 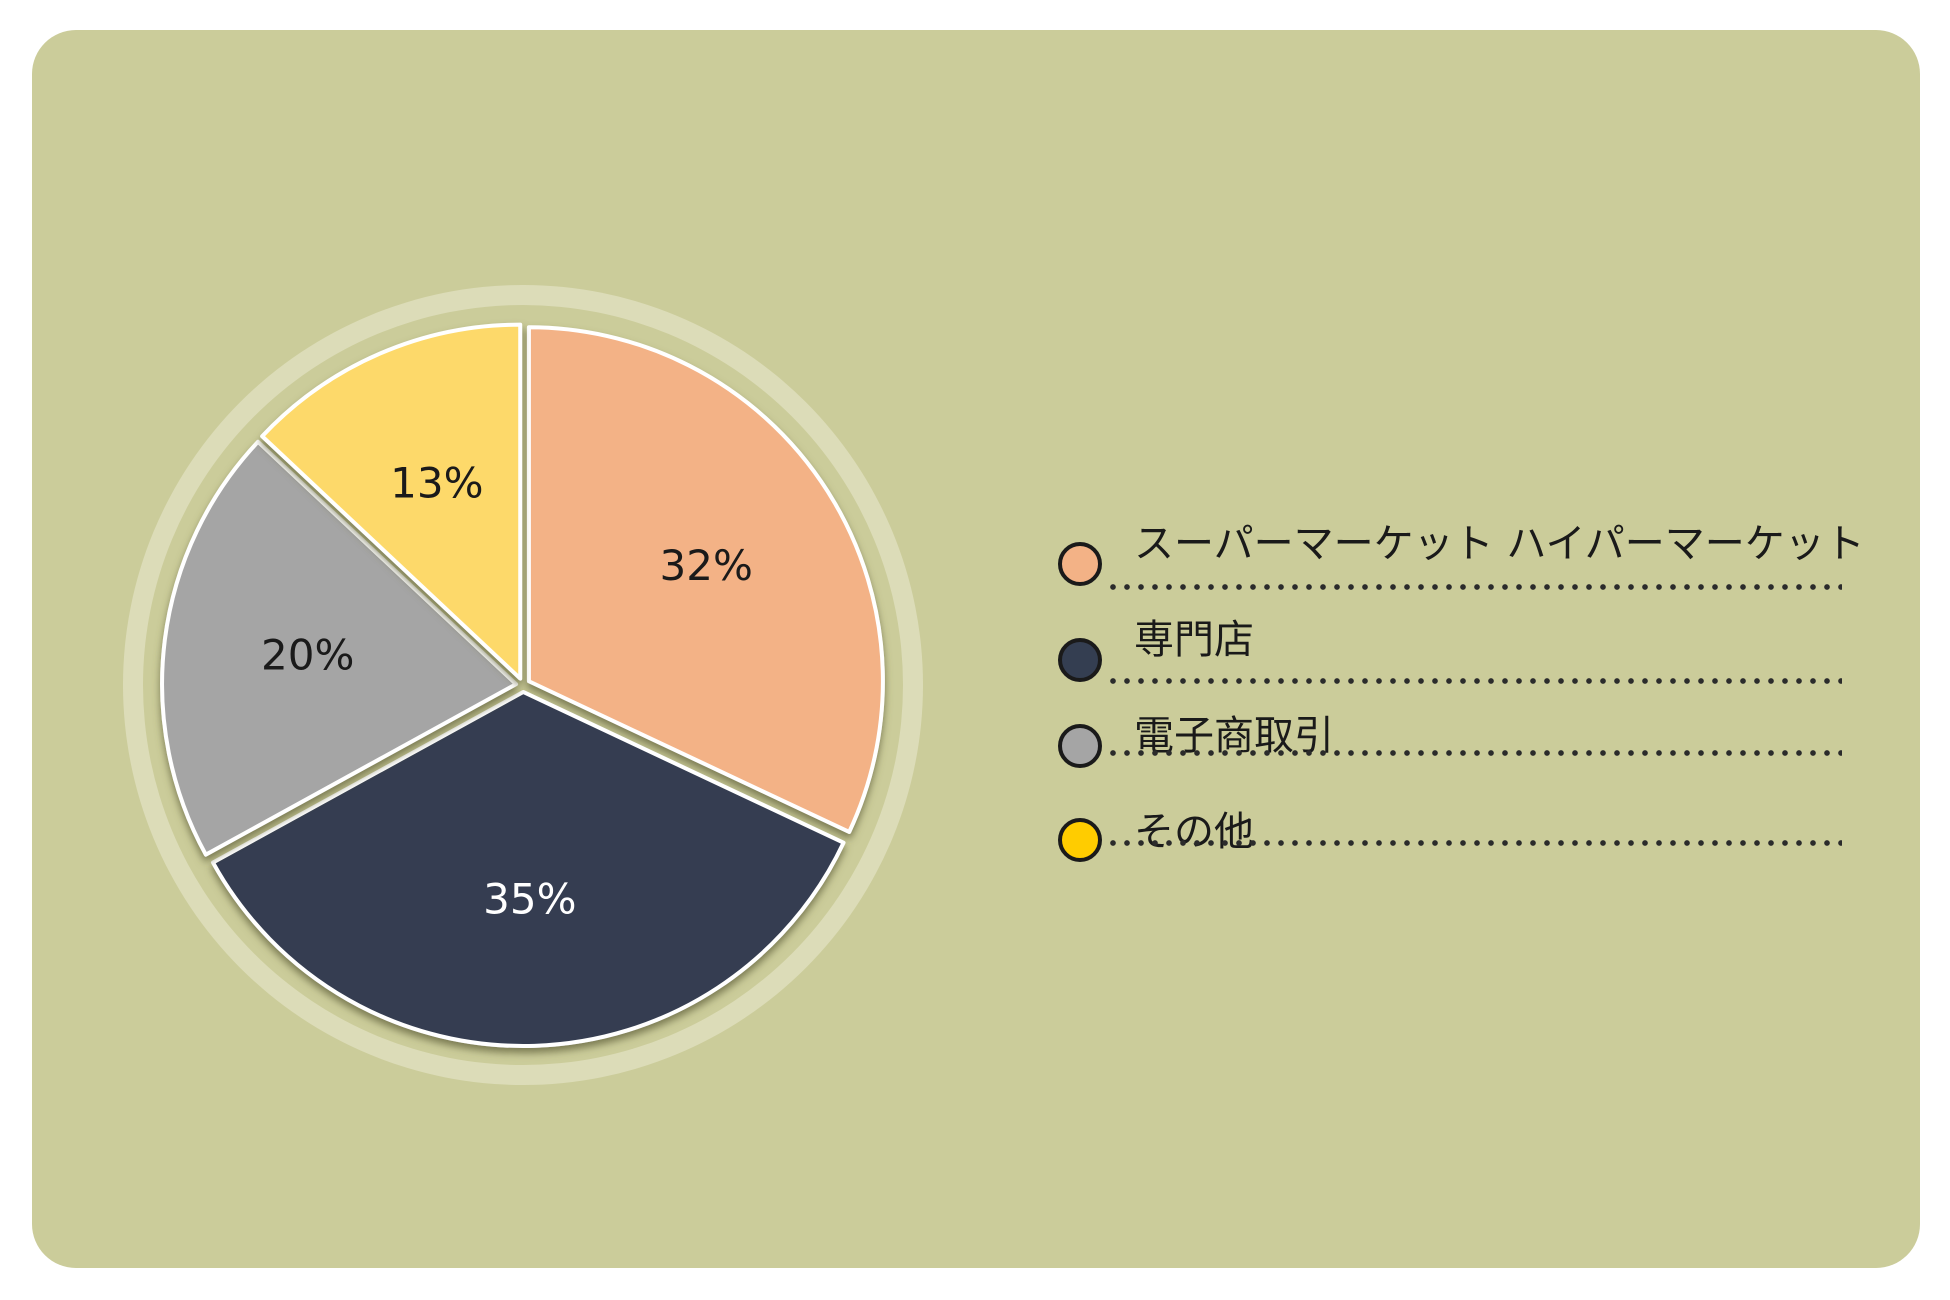 I want to click on pie-slice-supermarket, so click(x=705, y=579).